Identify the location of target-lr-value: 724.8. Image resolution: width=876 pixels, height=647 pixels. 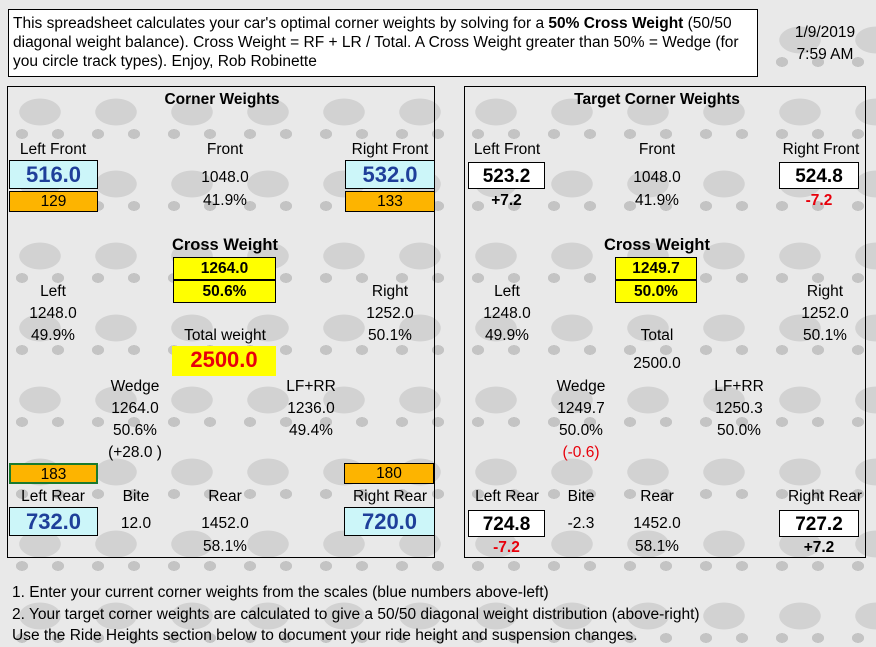
(506, 523).